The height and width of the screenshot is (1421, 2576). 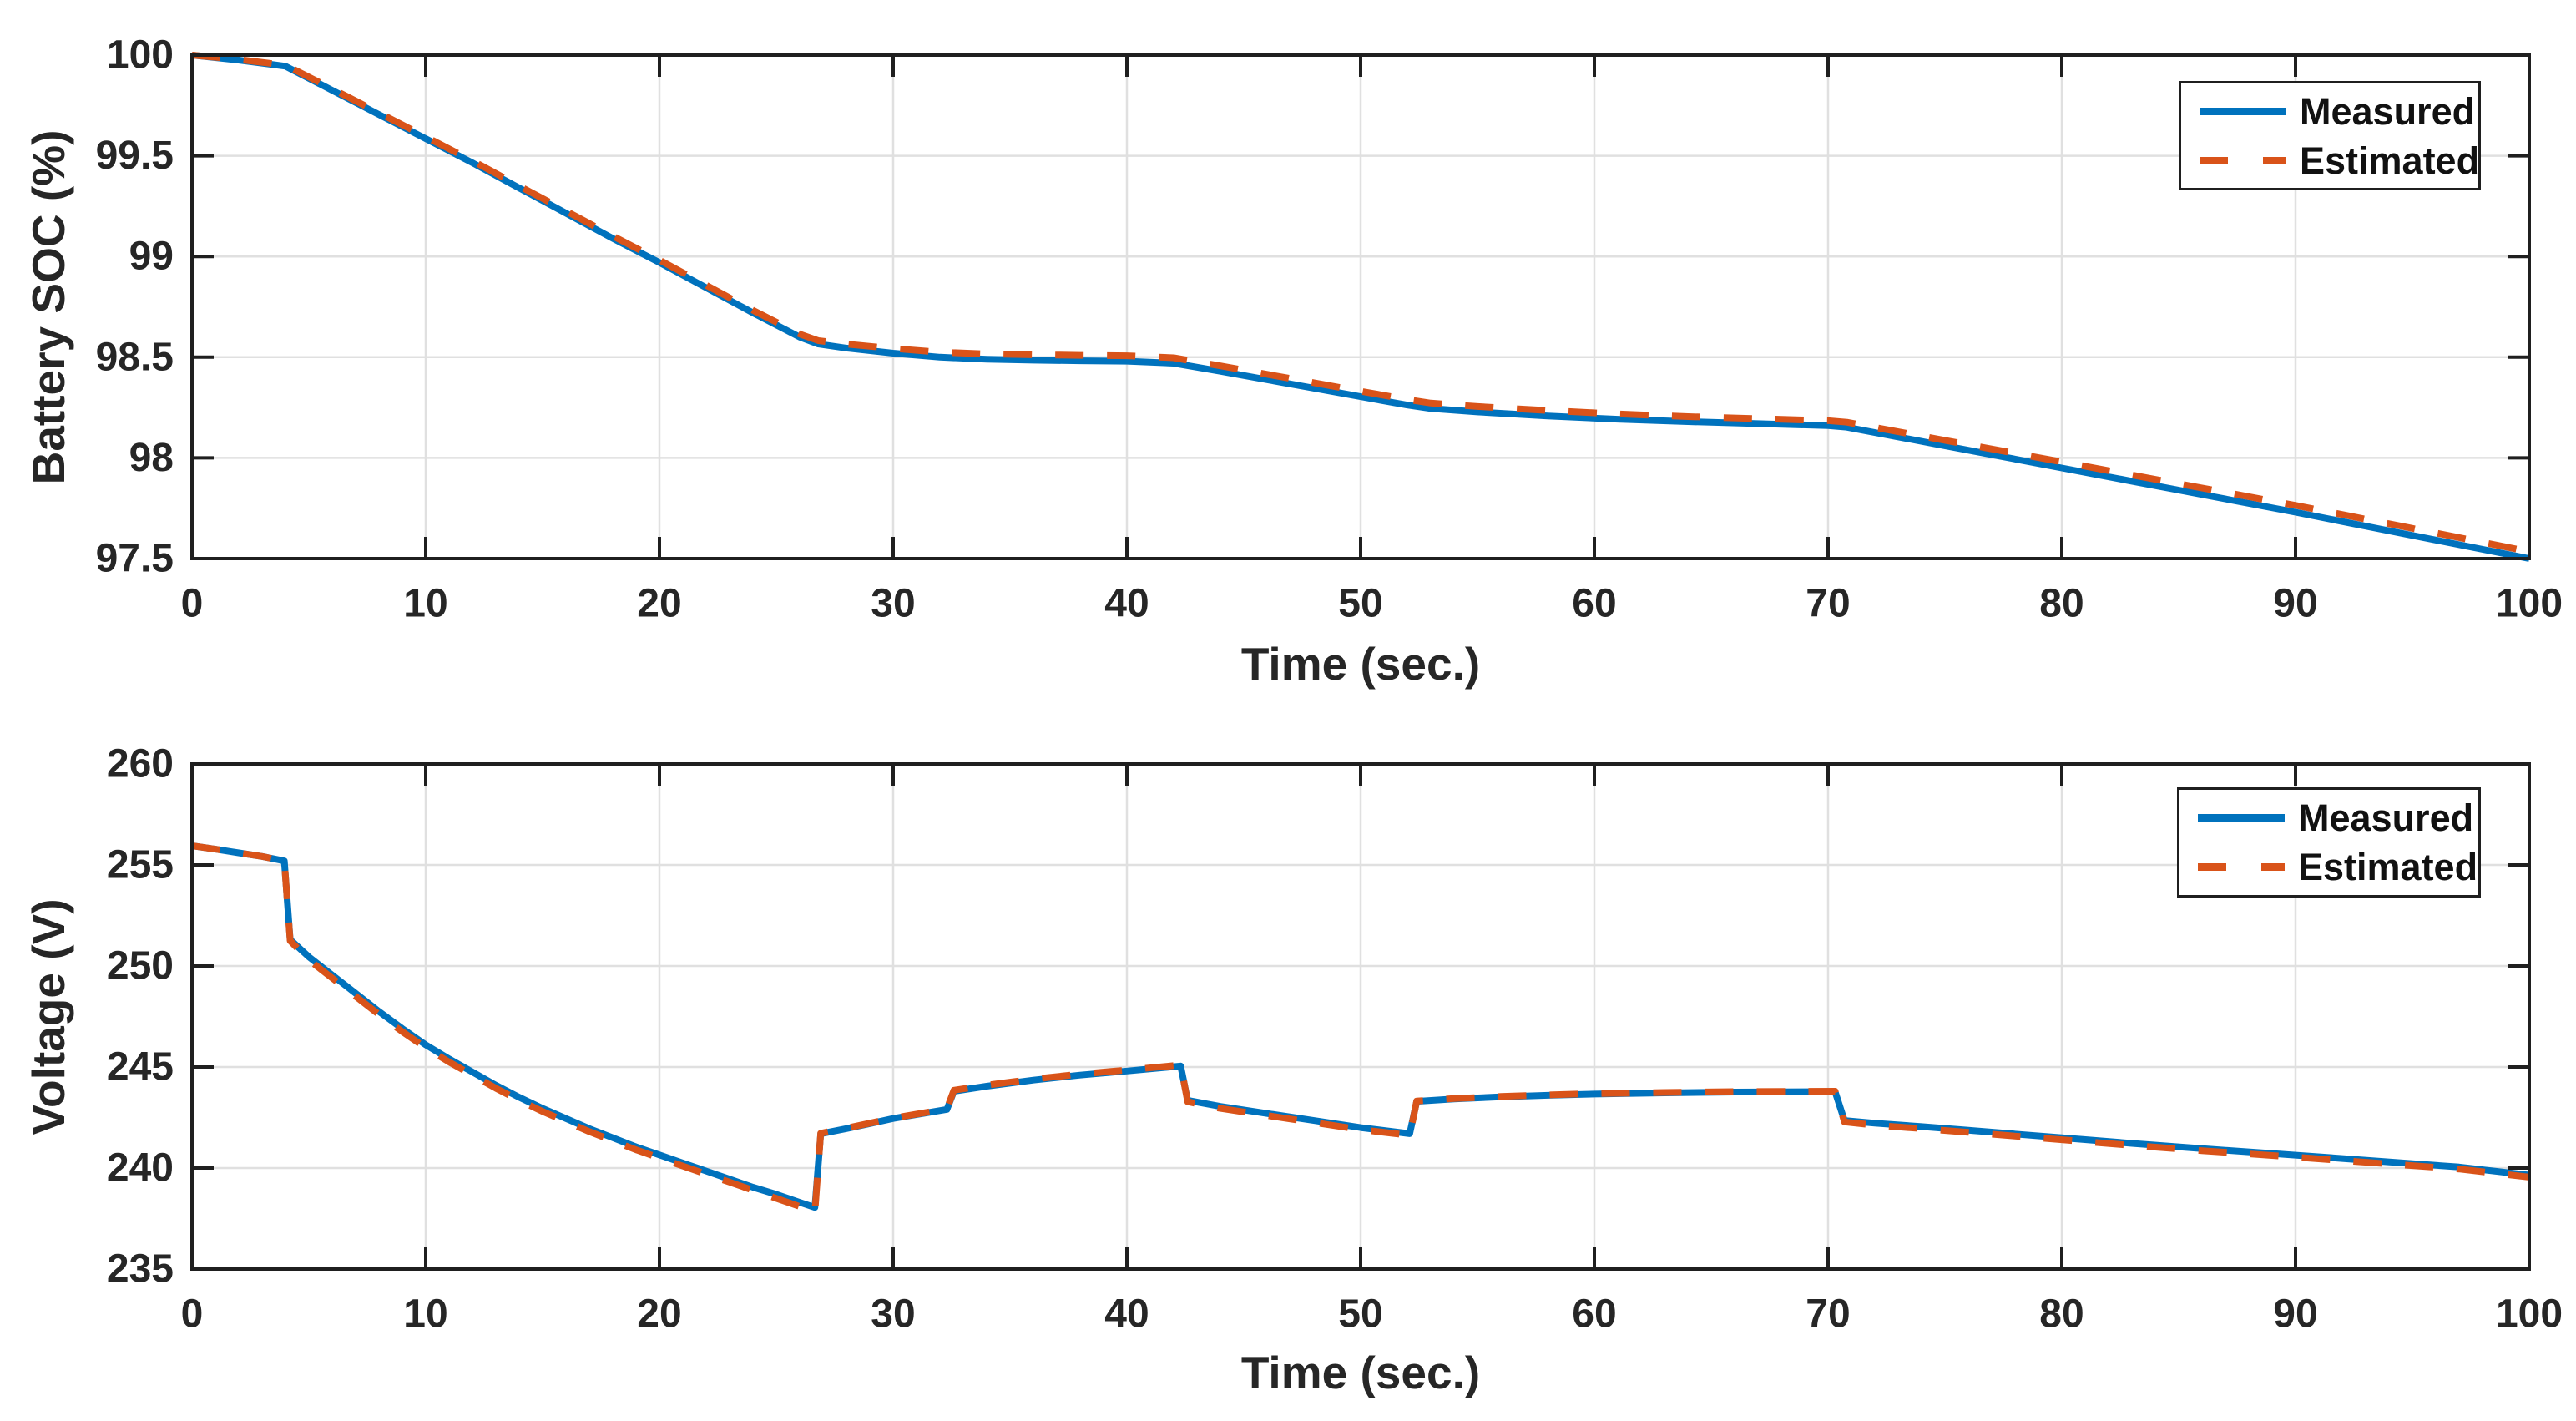 What do you see at coordinates (2330, 136) in the screenshot?
I see `soc-legend: Measured Estimated` at bounding box center [2330, 136].